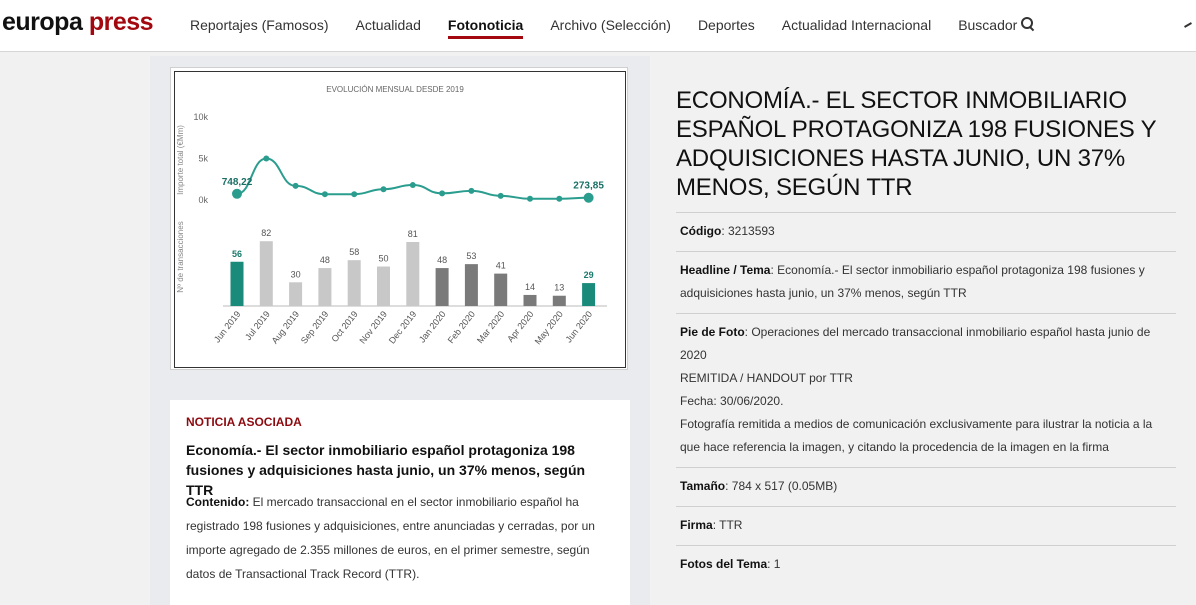  What do you see at coordinates (578, 326) in the screenshot?
I see `x-tick-label: Jun 2020` at bounding box center [578, 326].